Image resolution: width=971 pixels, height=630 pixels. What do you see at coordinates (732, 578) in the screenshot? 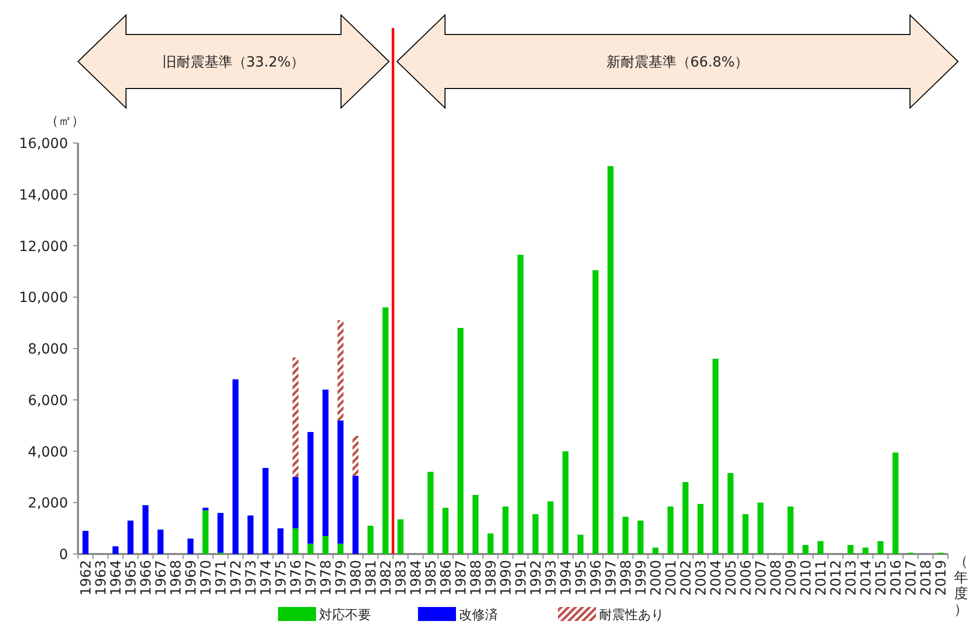
I see `x-tick-label: 2005` at bounding box center [732, 578].